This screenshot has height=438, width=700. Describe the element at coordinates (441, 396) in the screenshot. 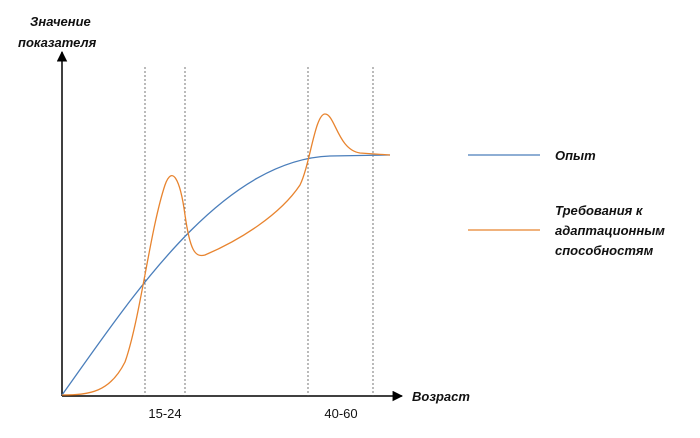

I see `x-label: Возраст` at that location.